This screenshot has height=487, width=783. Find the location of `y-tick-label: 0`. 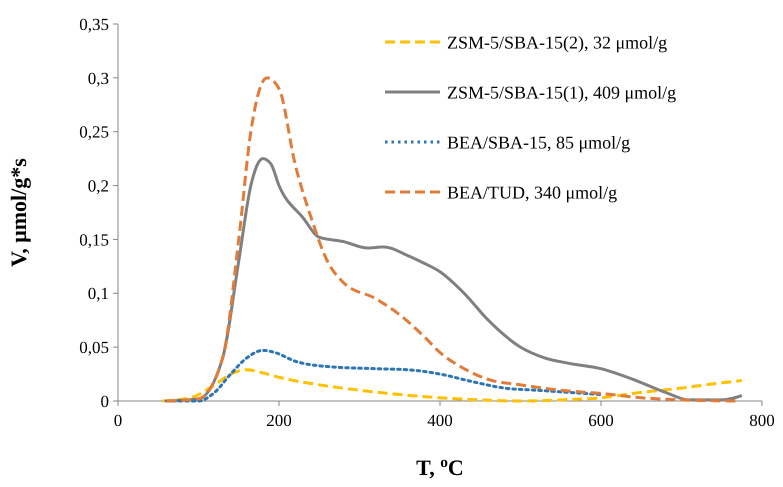

y-tick-label: 0 is located at coordinates (104, 401).